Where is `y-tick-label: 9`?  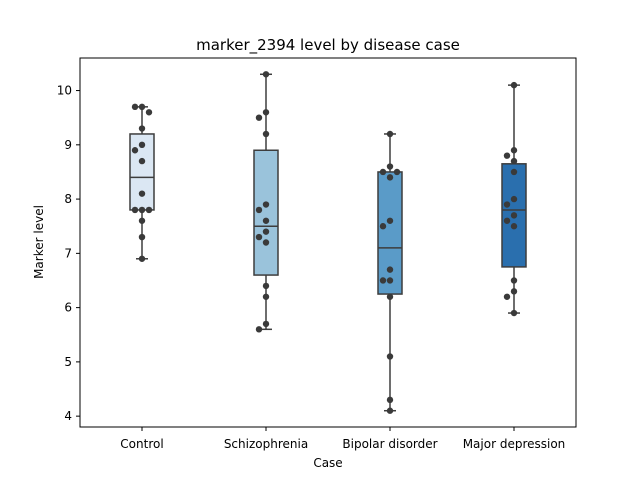
y-tick-label: 9 is located at coordinates (68, 145).